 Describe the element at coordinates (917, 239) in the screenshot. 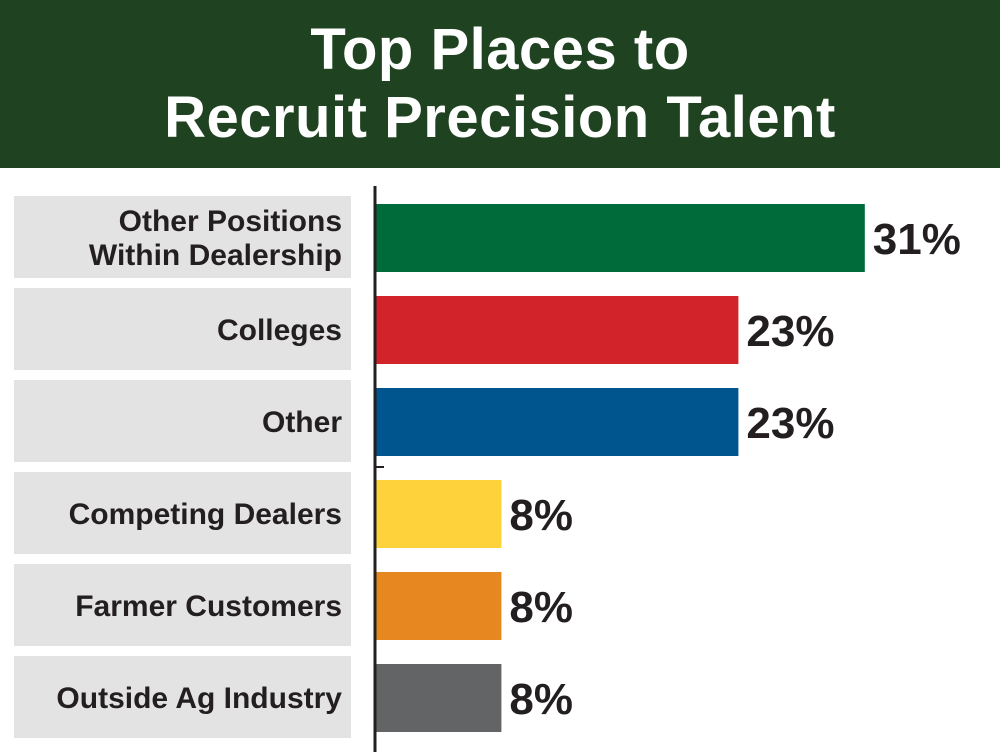

I see `value-label: 31%` at that location.